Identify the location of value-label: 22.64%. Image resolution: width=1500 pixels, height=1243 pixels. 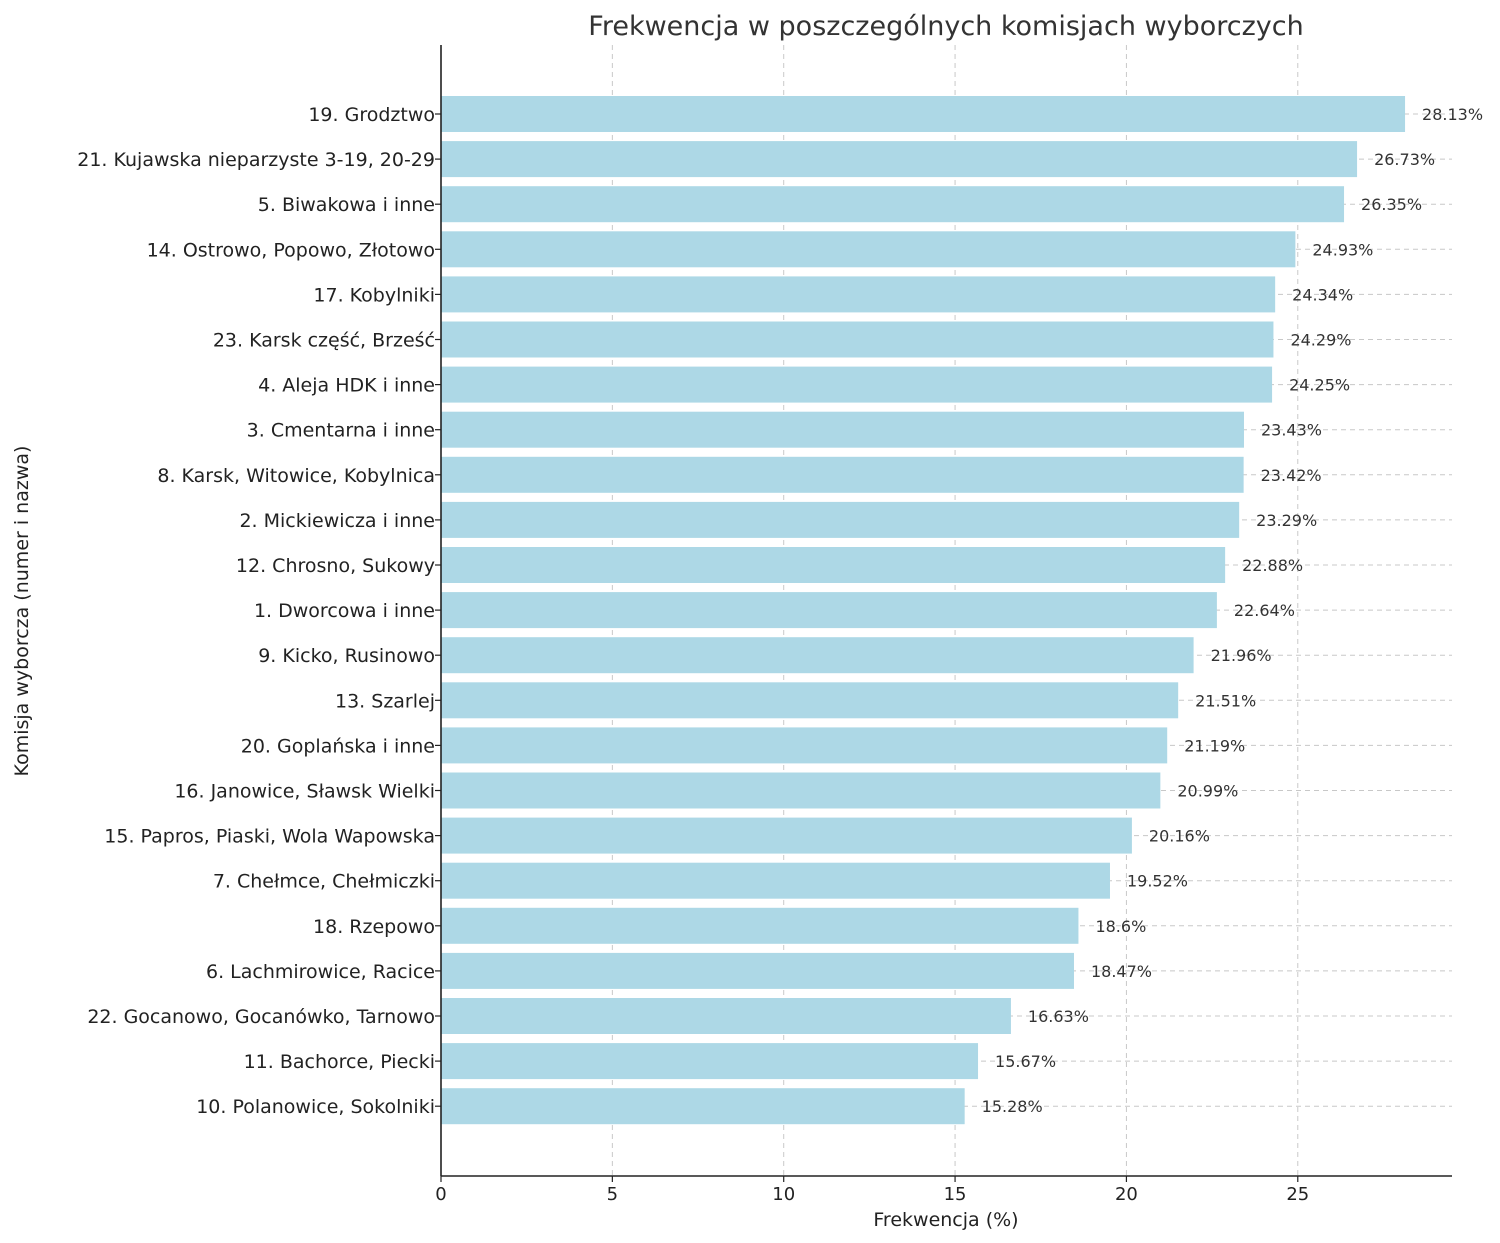
(1264, 610).